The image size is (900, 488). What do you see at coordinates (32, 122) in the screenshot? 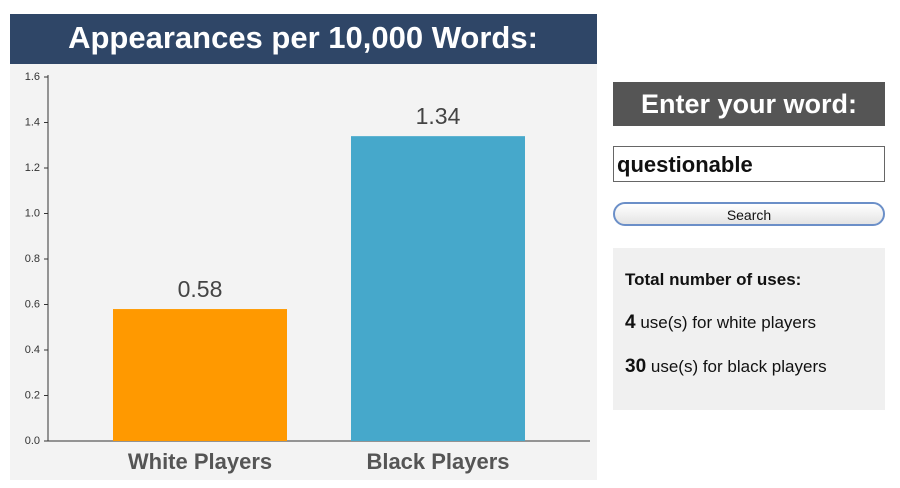
I see `y-tick-label: 1.4` at bounding box center [32, 122].